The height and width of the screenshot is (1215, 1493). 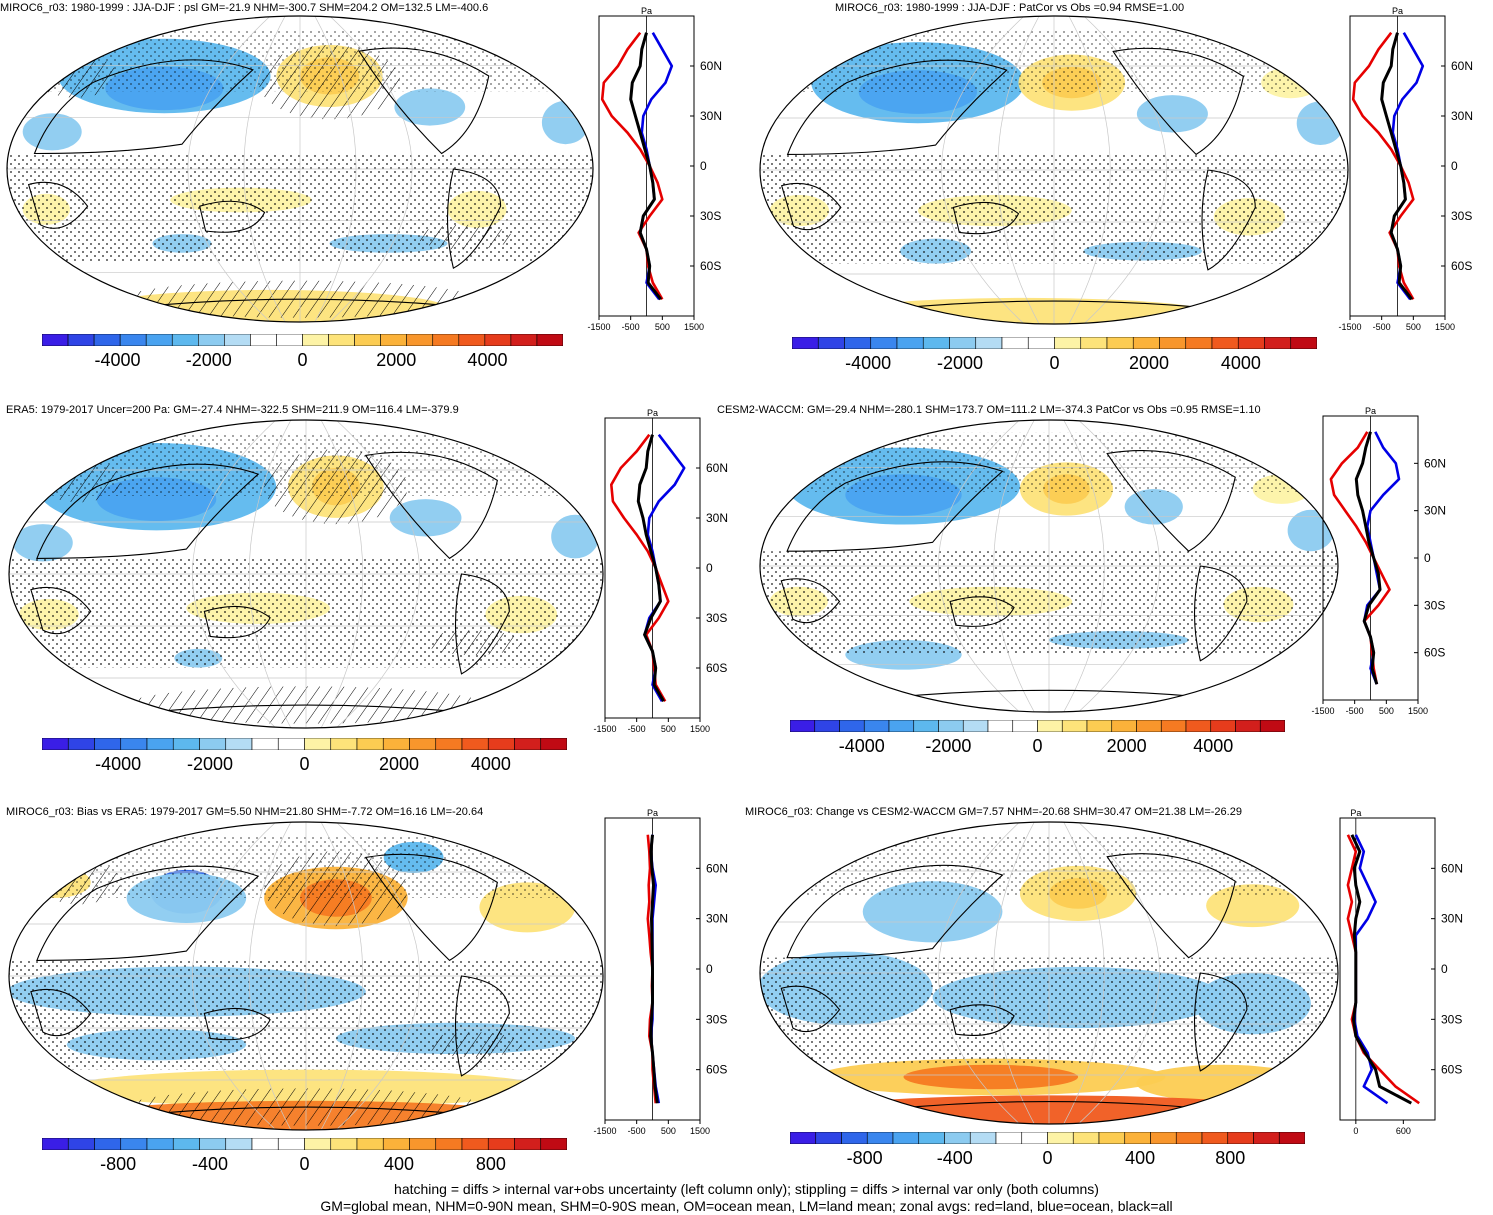 What do you see at coordinates (1049, 973) in the screenshot?
I see `robinson-map` at bounding box center [1049, 973].